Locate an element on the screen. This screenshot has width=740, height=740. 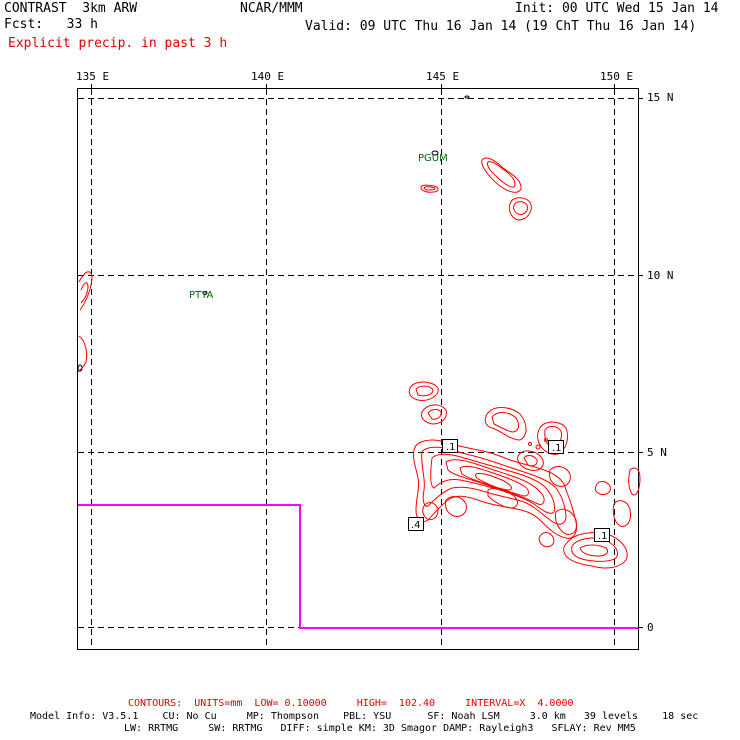
maxima-labels: .1 .1 .4 .1 is located at coordinates (509, 490).